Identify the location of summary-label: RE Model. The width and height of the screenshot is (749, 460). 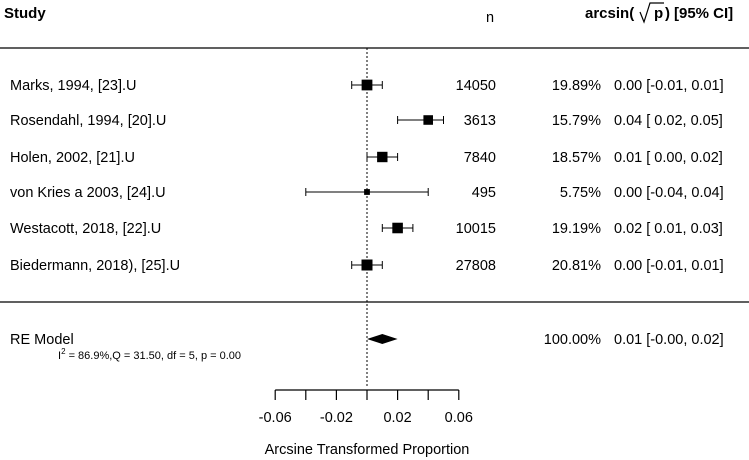
(42, 340).